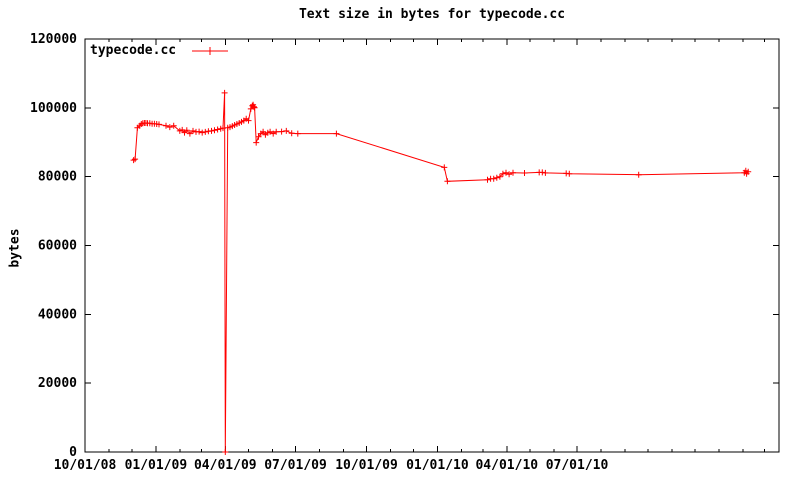 This screenshot has height=480, width=800. Describe the element at coordinates (57, 246) in the screenshot. I see `y-tick-label: 60000` at that location.